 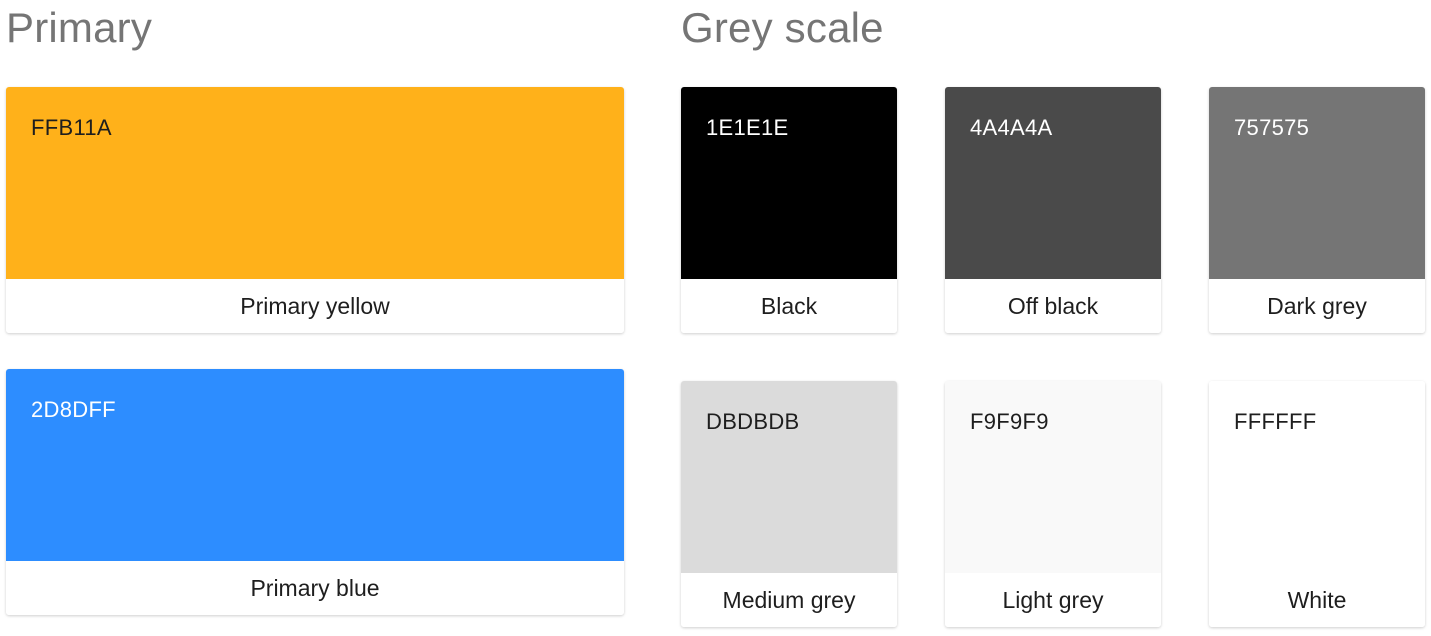 I want to click on swatch-card-off-black: 4A4A4A Off black, so click(x=1053, y=210).